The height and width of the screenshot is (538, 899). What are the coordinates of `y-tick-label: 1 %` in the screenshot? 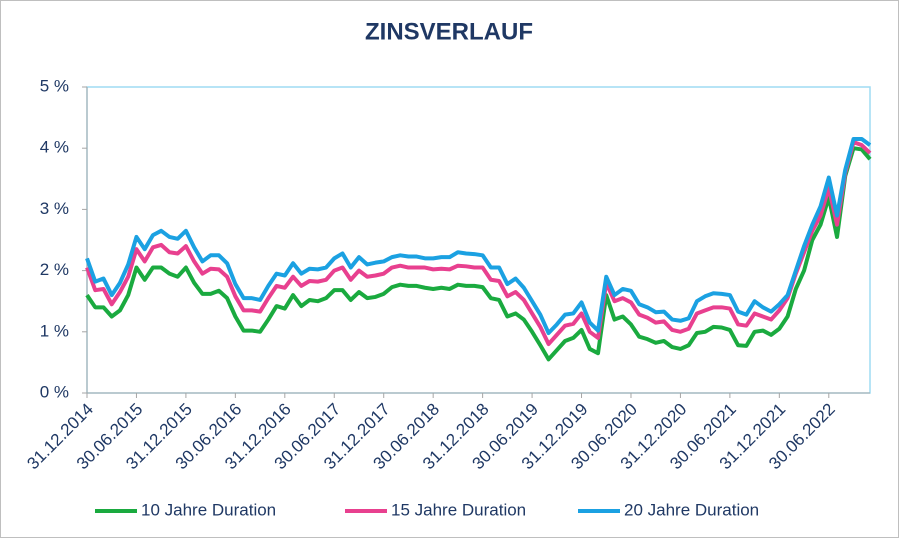 It's located at (54, 330).